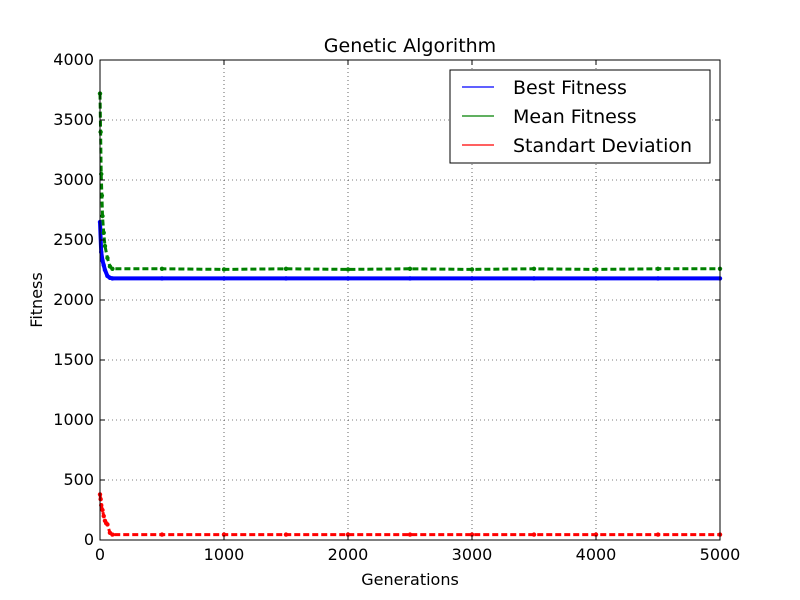 The image size is (800, 600). Describe the element at coordinates (78, 479) in the screenshot. I see `y-tick-label: 500` at that location.